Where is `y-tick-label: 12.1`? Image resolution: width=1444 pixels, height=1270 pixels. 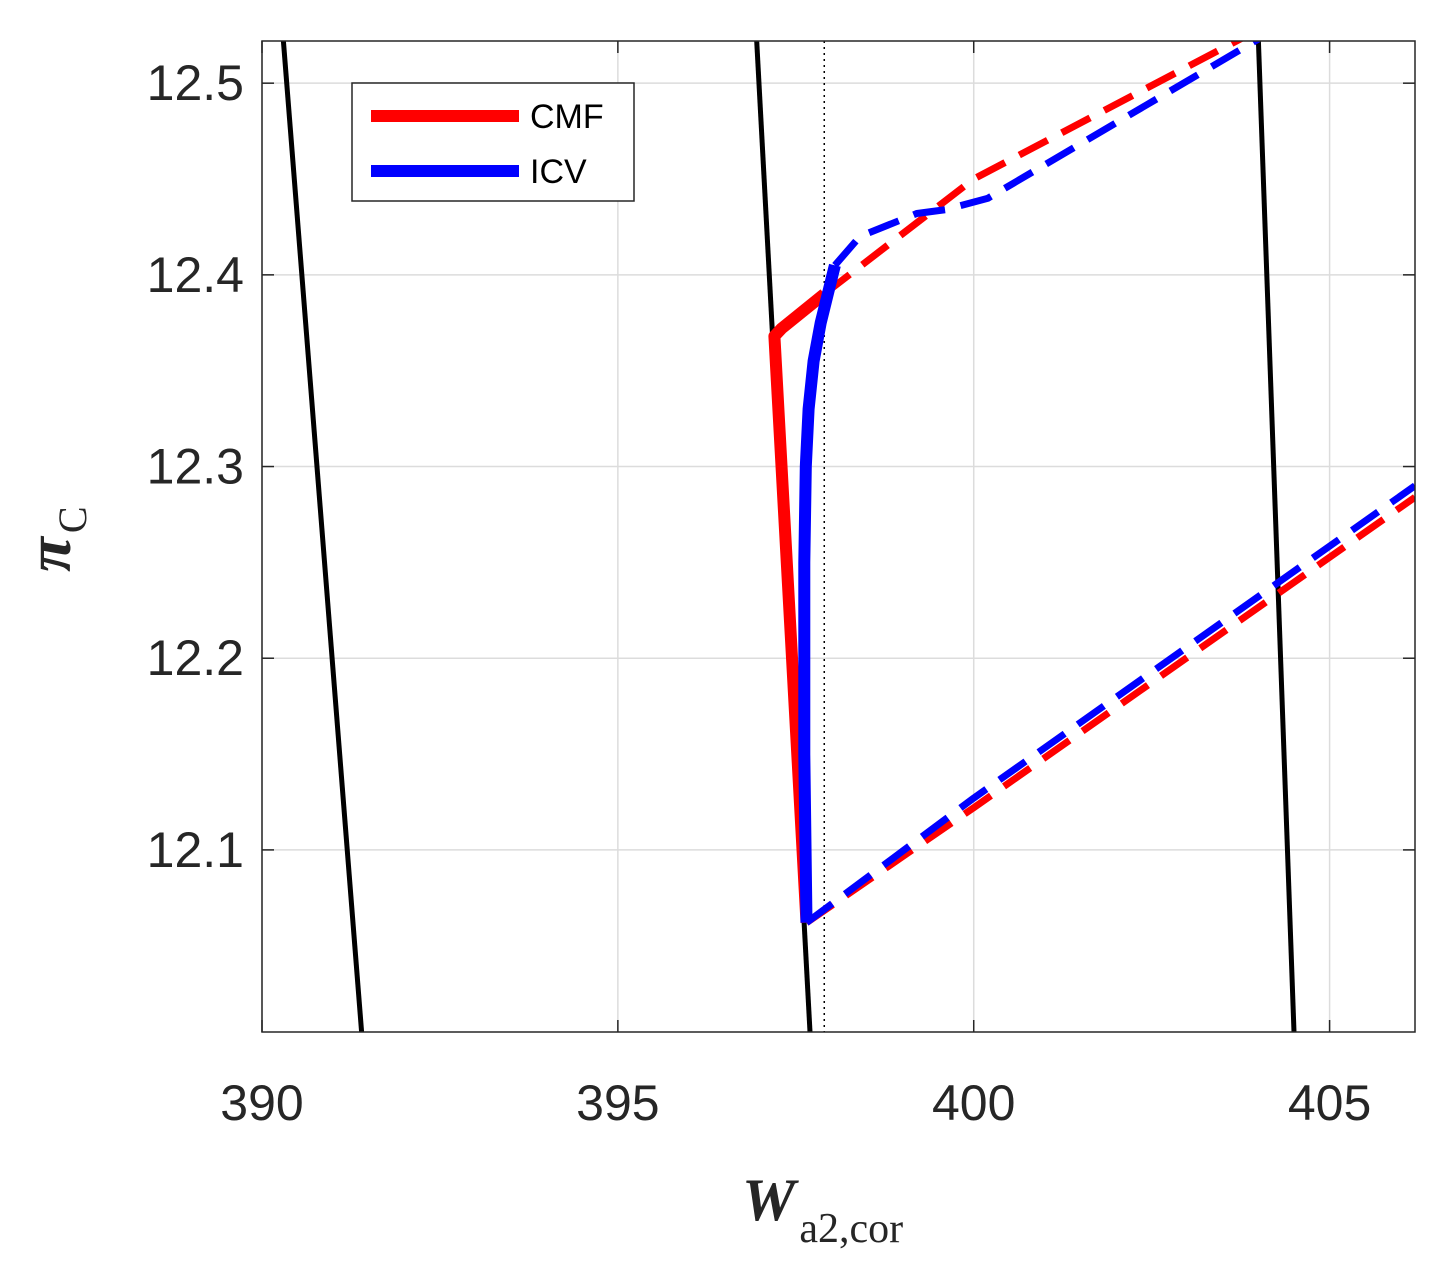
y-tick-label: 12.1 is located at coordinates (195, 850).